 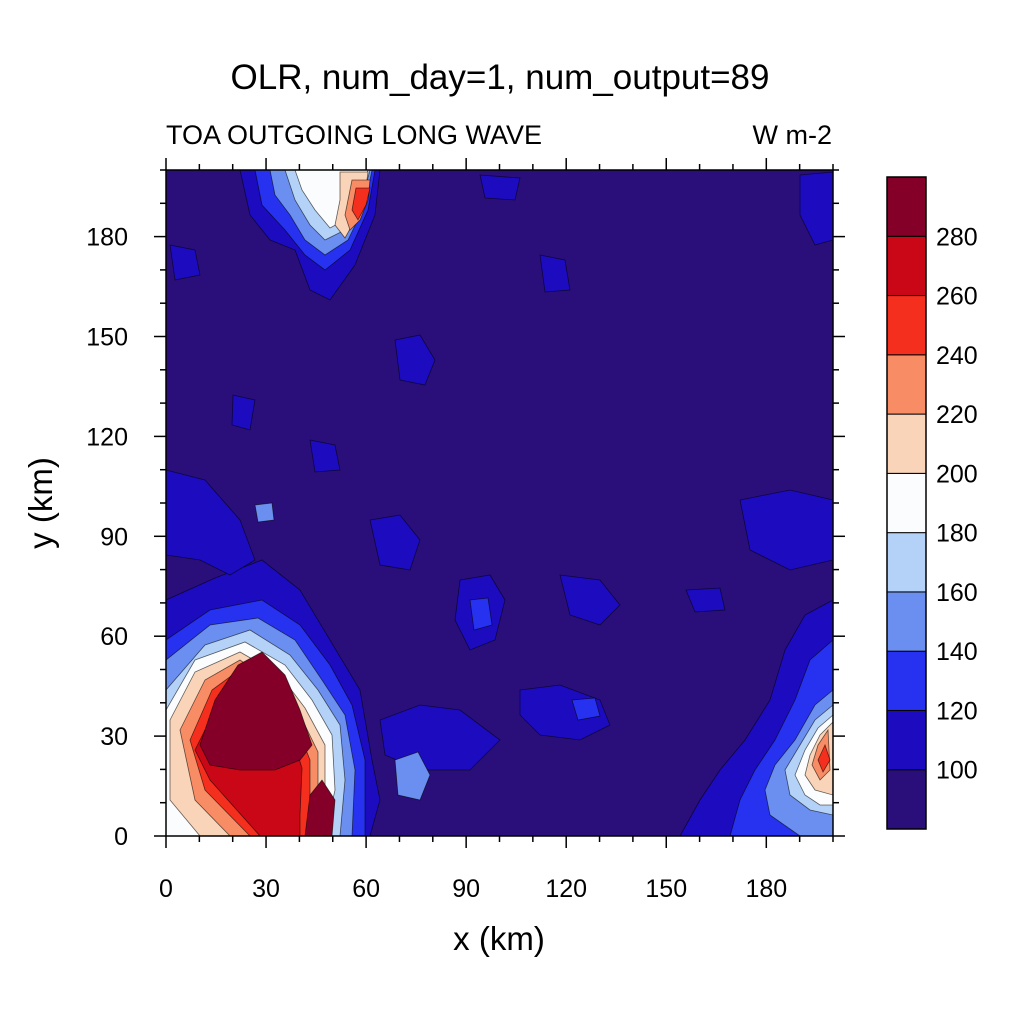 I want to click on colorbar-frame, so click(x=906, y=503).